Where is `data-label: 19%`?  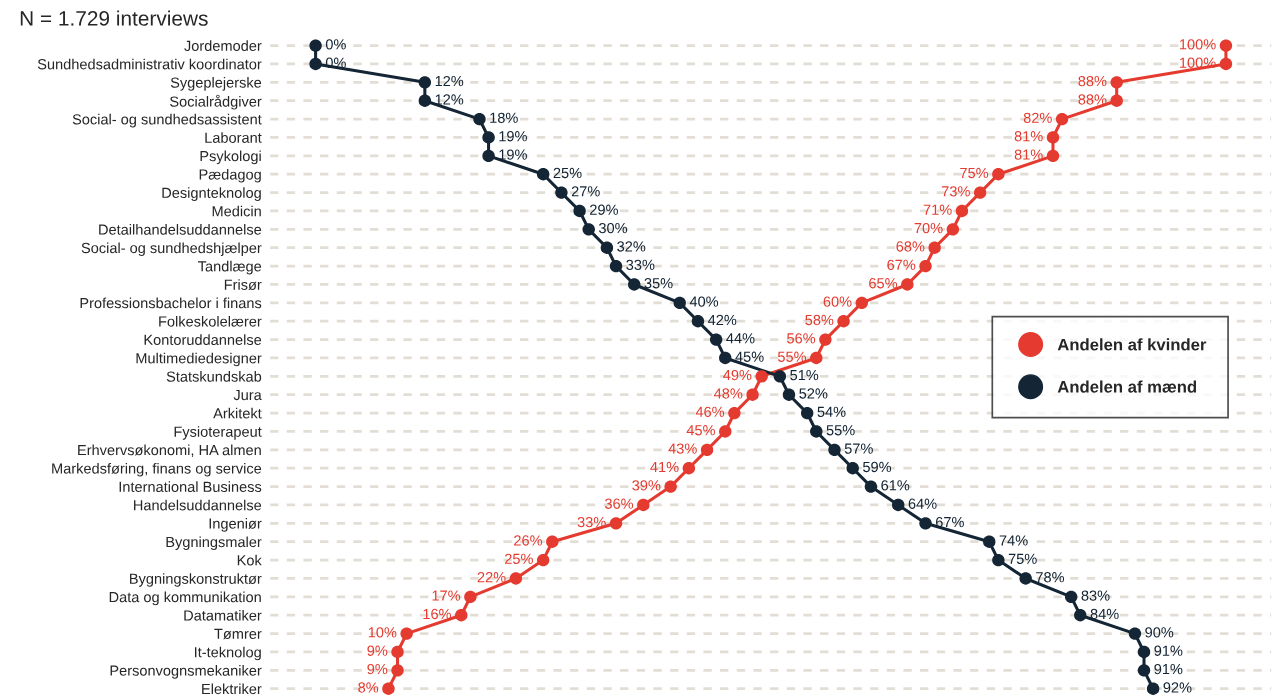 data-label: 19% is located at coordinates (513, 154).